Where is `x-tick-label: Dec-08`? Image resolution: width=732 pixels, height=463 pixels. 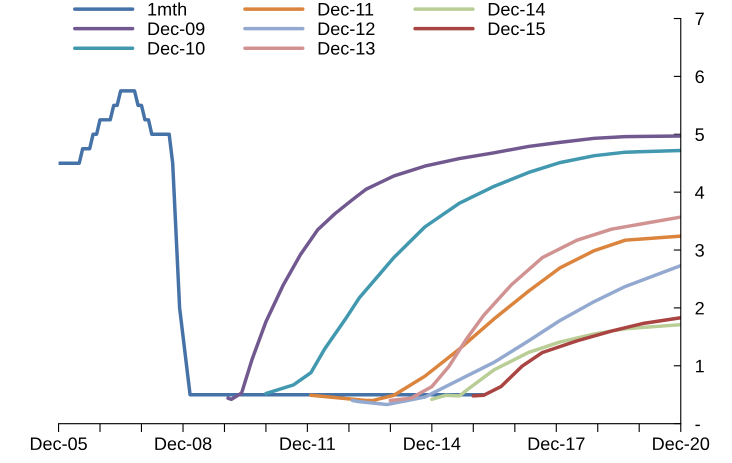
x-tick-label: Dec-08 is located at coordinates (183, 443).